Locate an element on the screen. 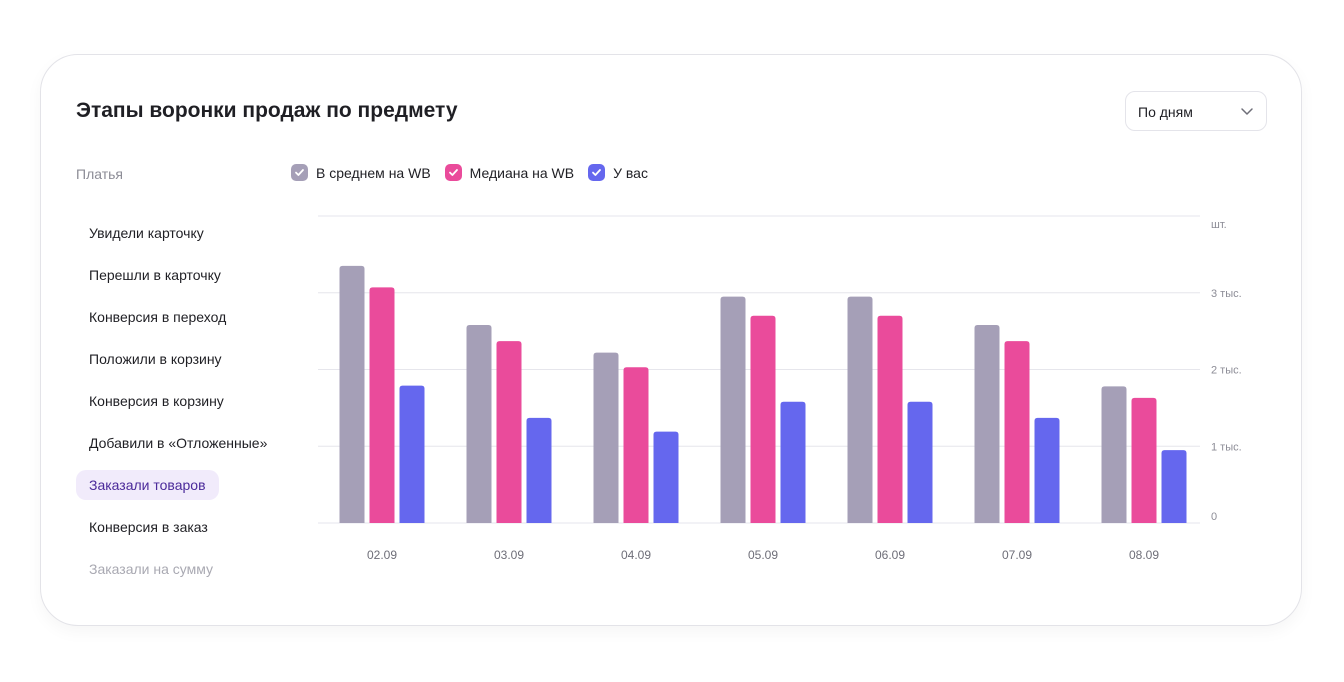  page-title: Этапы воронки продаж по предмету is located at coordinates (267, 110).